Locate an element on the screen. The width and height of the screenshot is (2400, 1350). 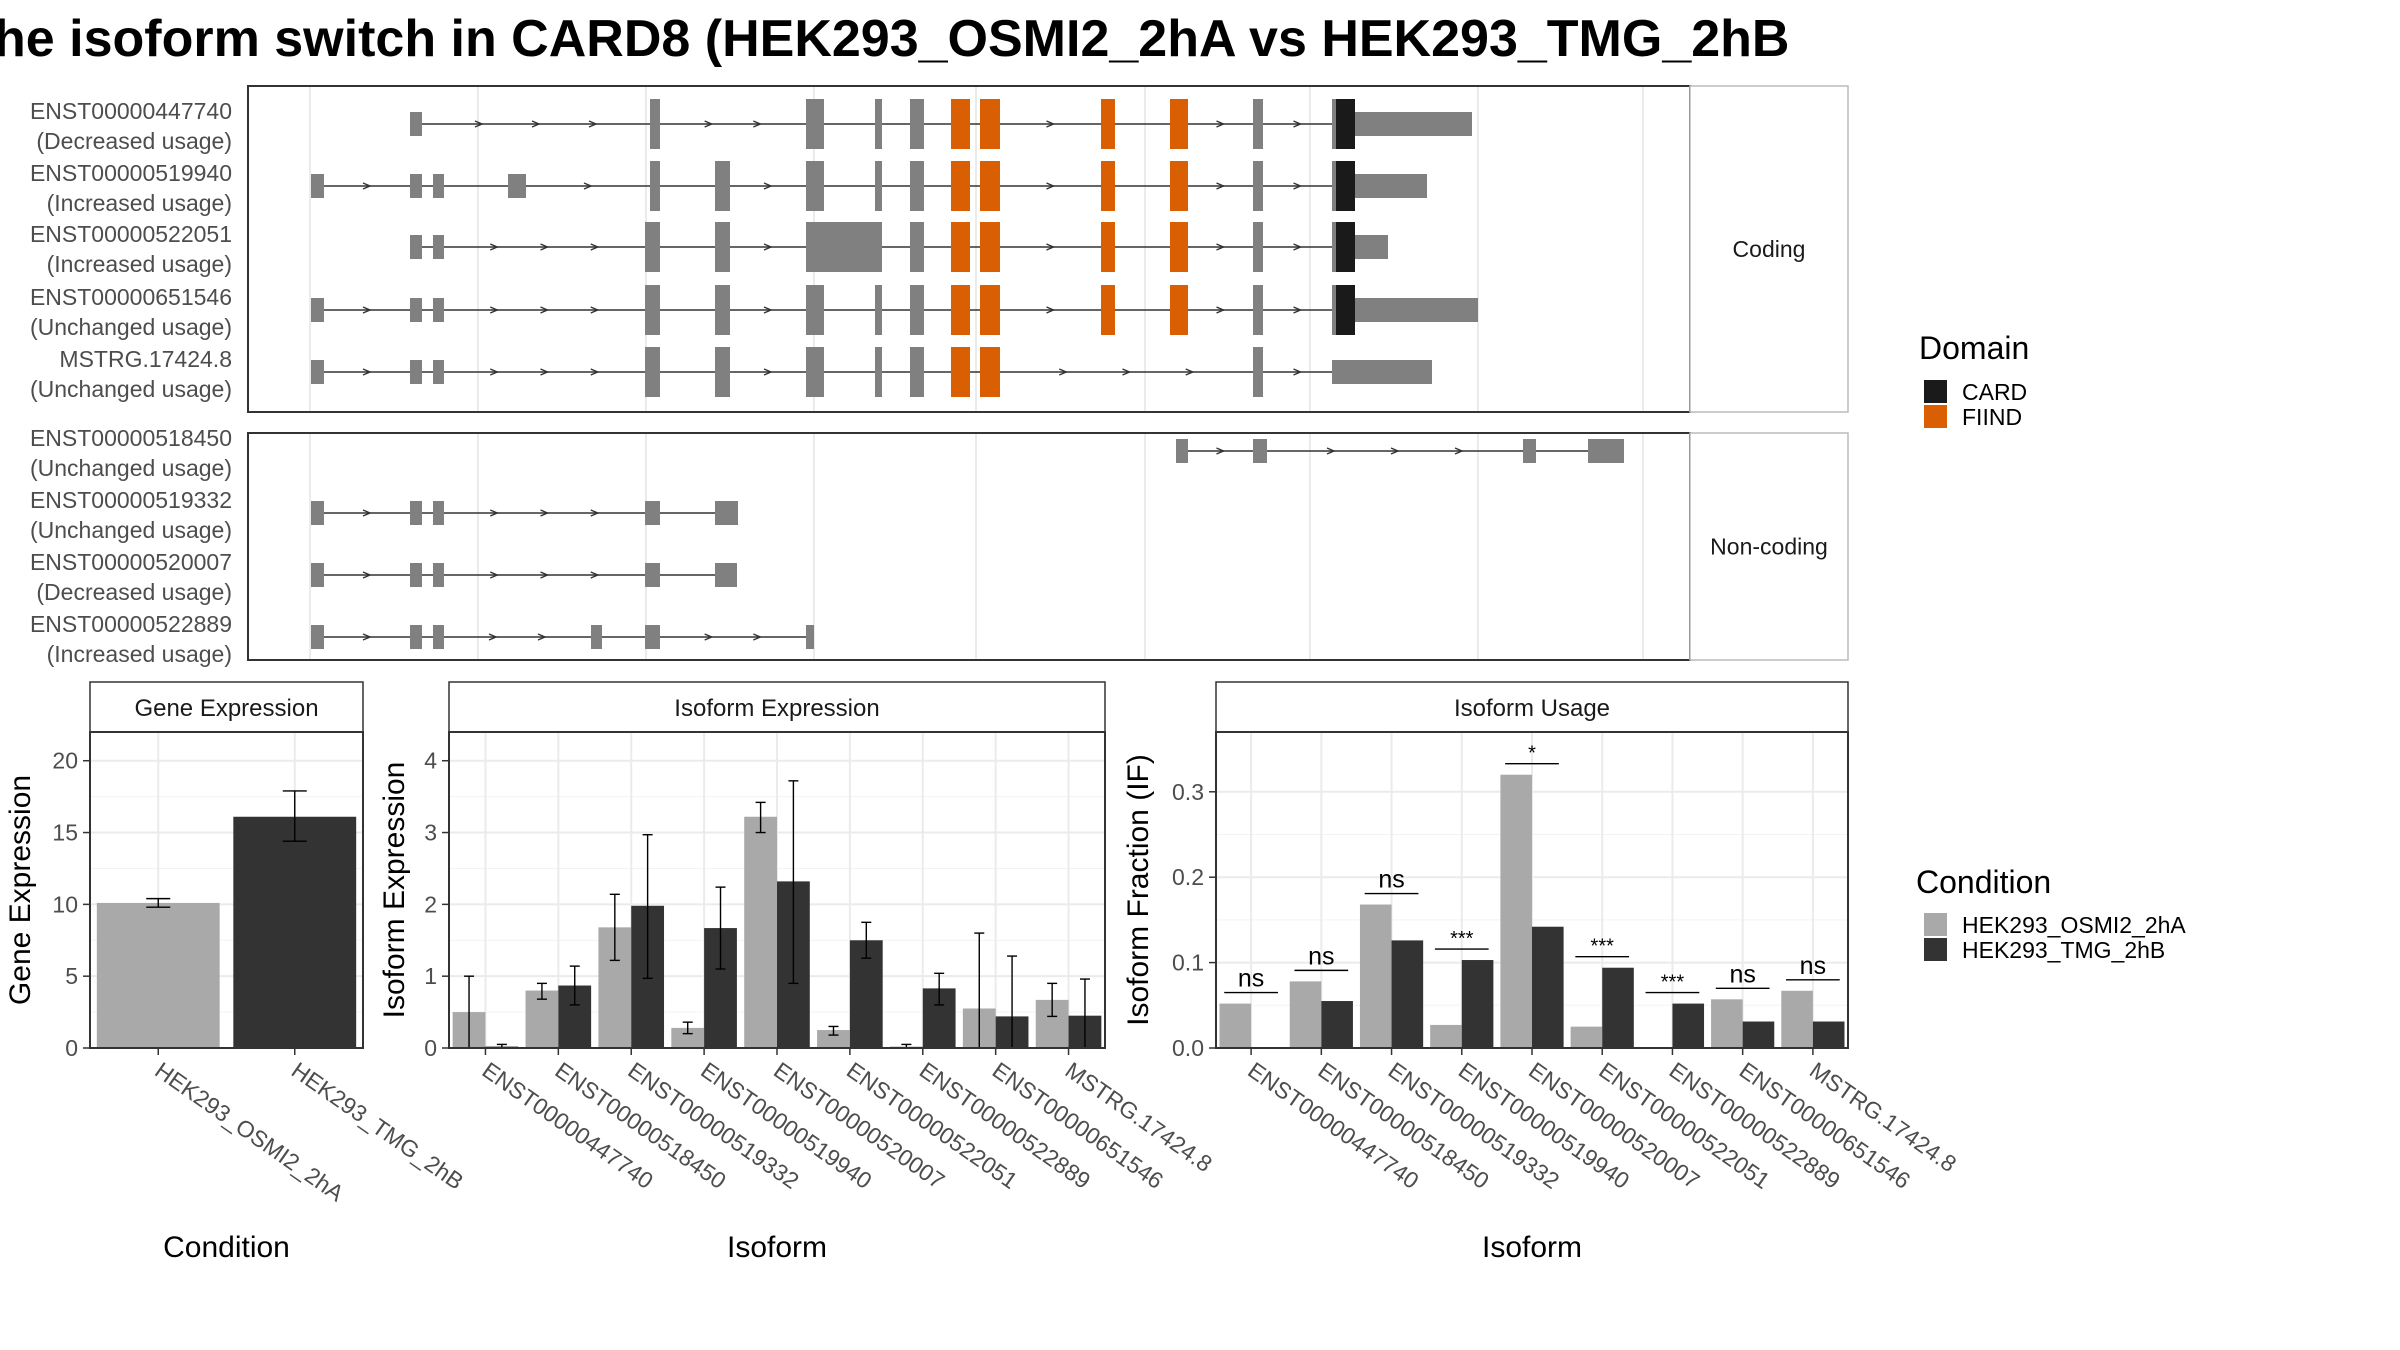
domain-legend-key is located at coordinates (1935, 416).